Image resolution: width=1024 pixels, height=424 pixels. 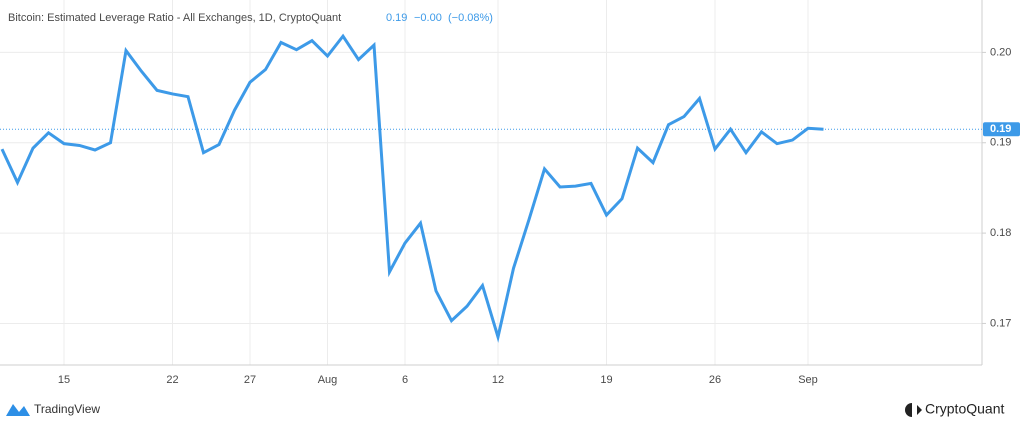 I want to click on x-tick-label: 12, so click(x=498, y=380).